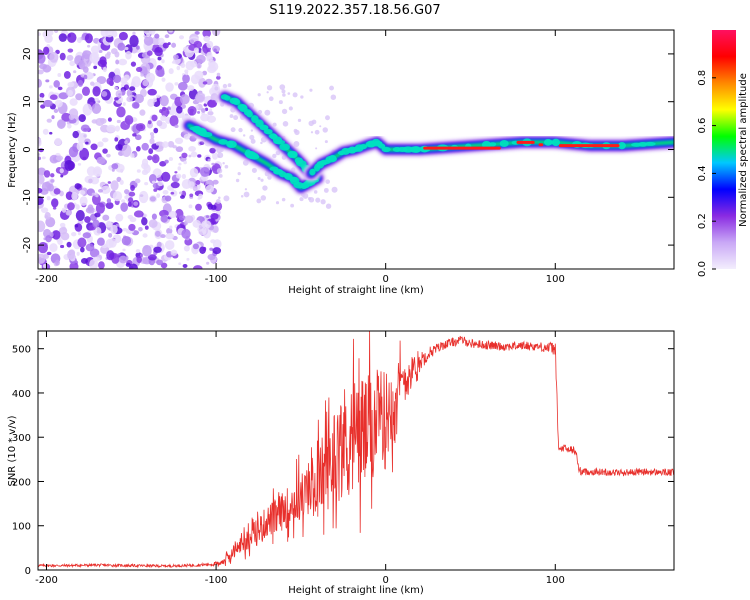  I want to click on x-tick-label: -100, so click(216, 279).